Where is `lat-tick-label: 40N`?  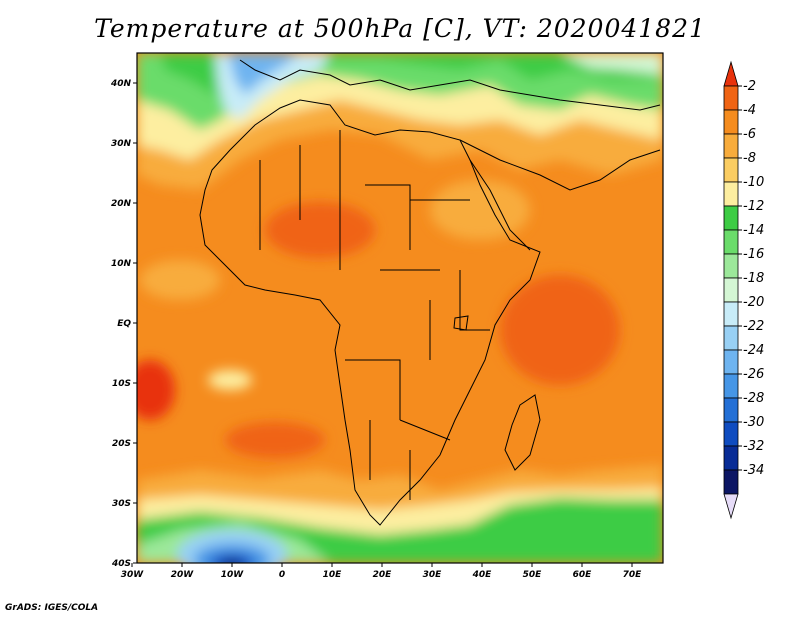 lat-tick-label: 40N is located at coordinates (121, 84).